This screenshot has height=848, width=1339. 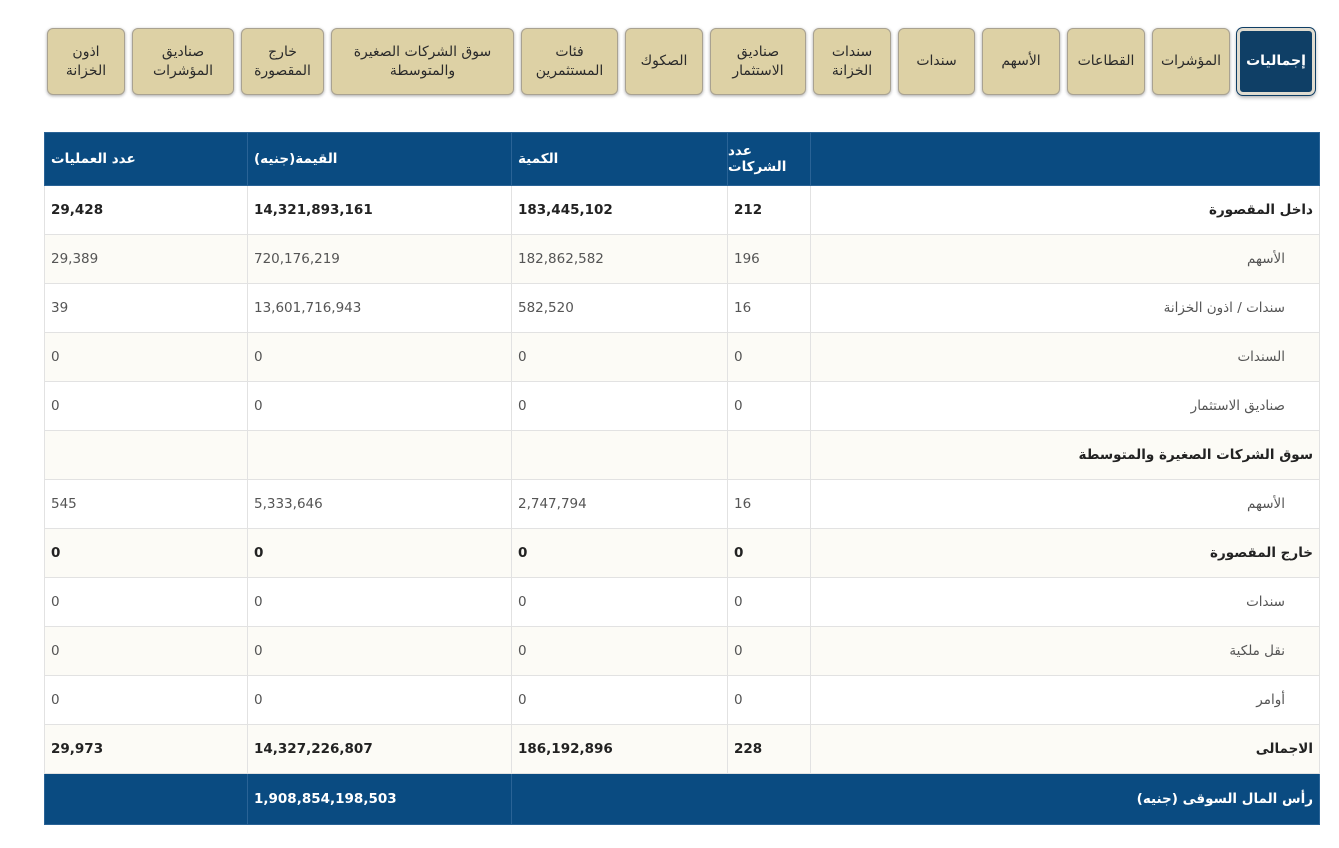 I want to click on cell-quantity: 183,445,102, so click(x=619, y=210).